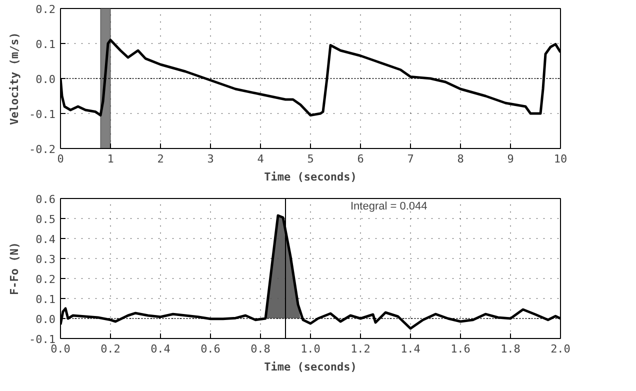 The width and height of the screenshot is (636, 391). Describe the element at coordinates (360, 159) in the screenshot. I see `x-tick-label: 6` at that location.